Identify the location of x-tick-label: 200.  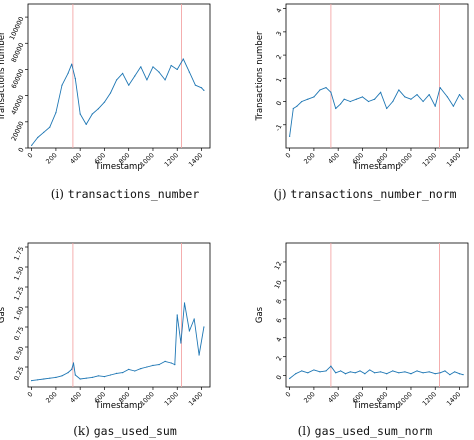
(309, 397).